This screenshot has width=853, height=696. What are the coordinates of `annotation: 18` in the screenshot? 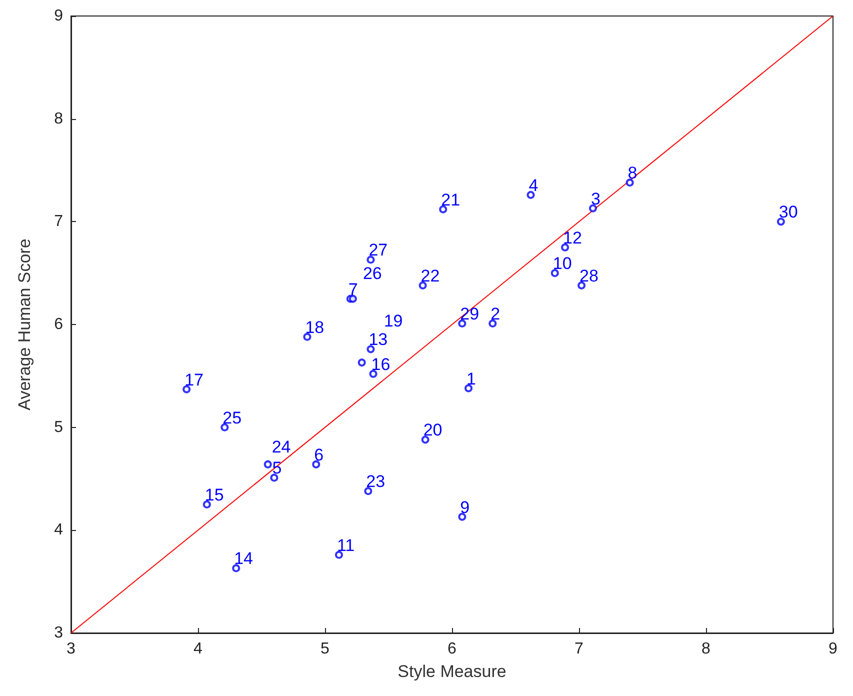 It's located at (314, 327).